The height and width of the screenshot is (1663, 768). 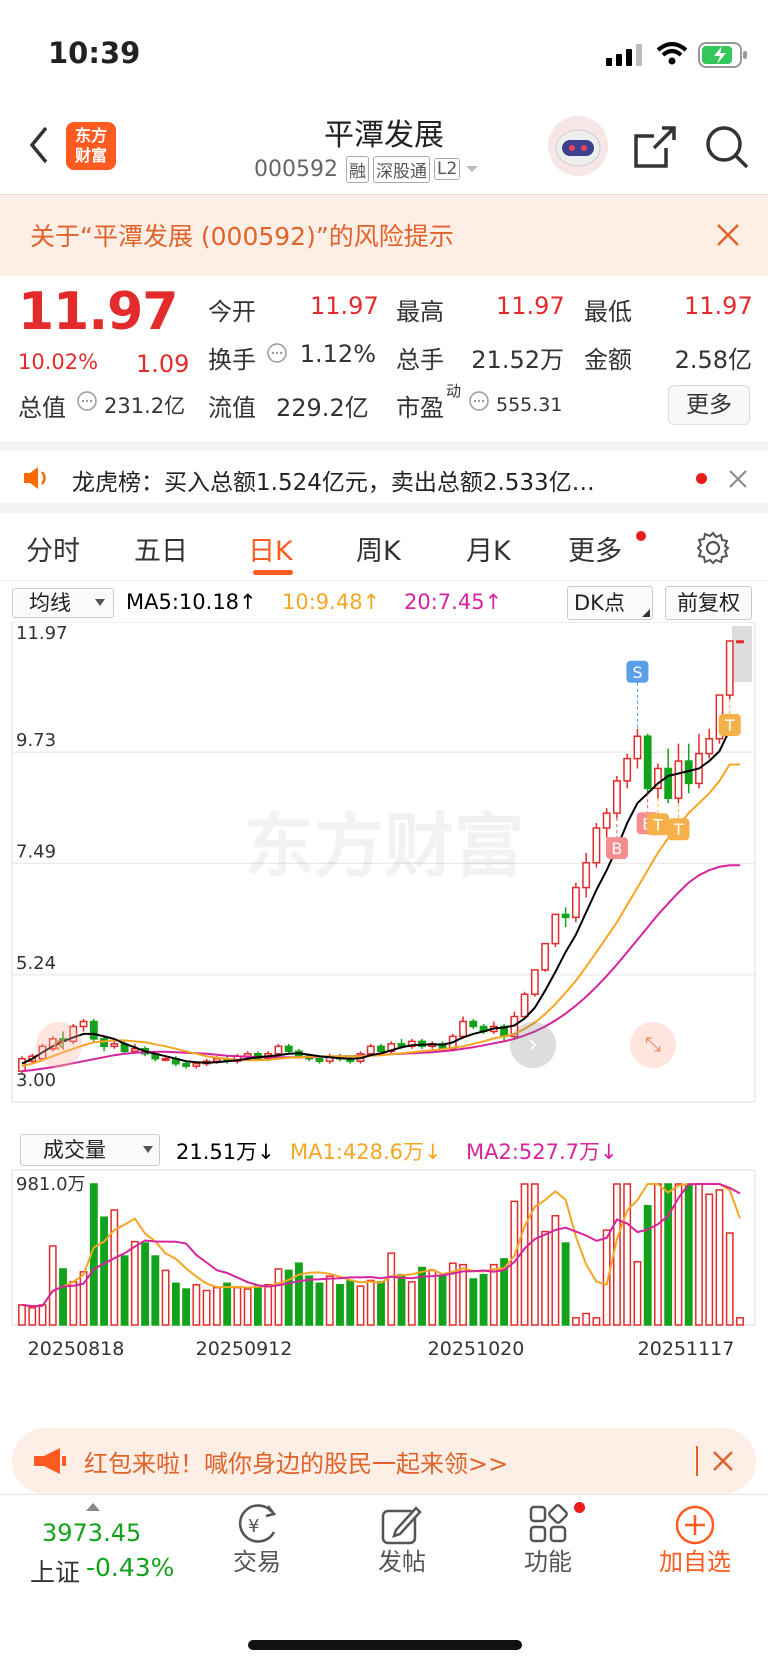 I want to click on index-name: 上证, so click(x=55, y=1572).